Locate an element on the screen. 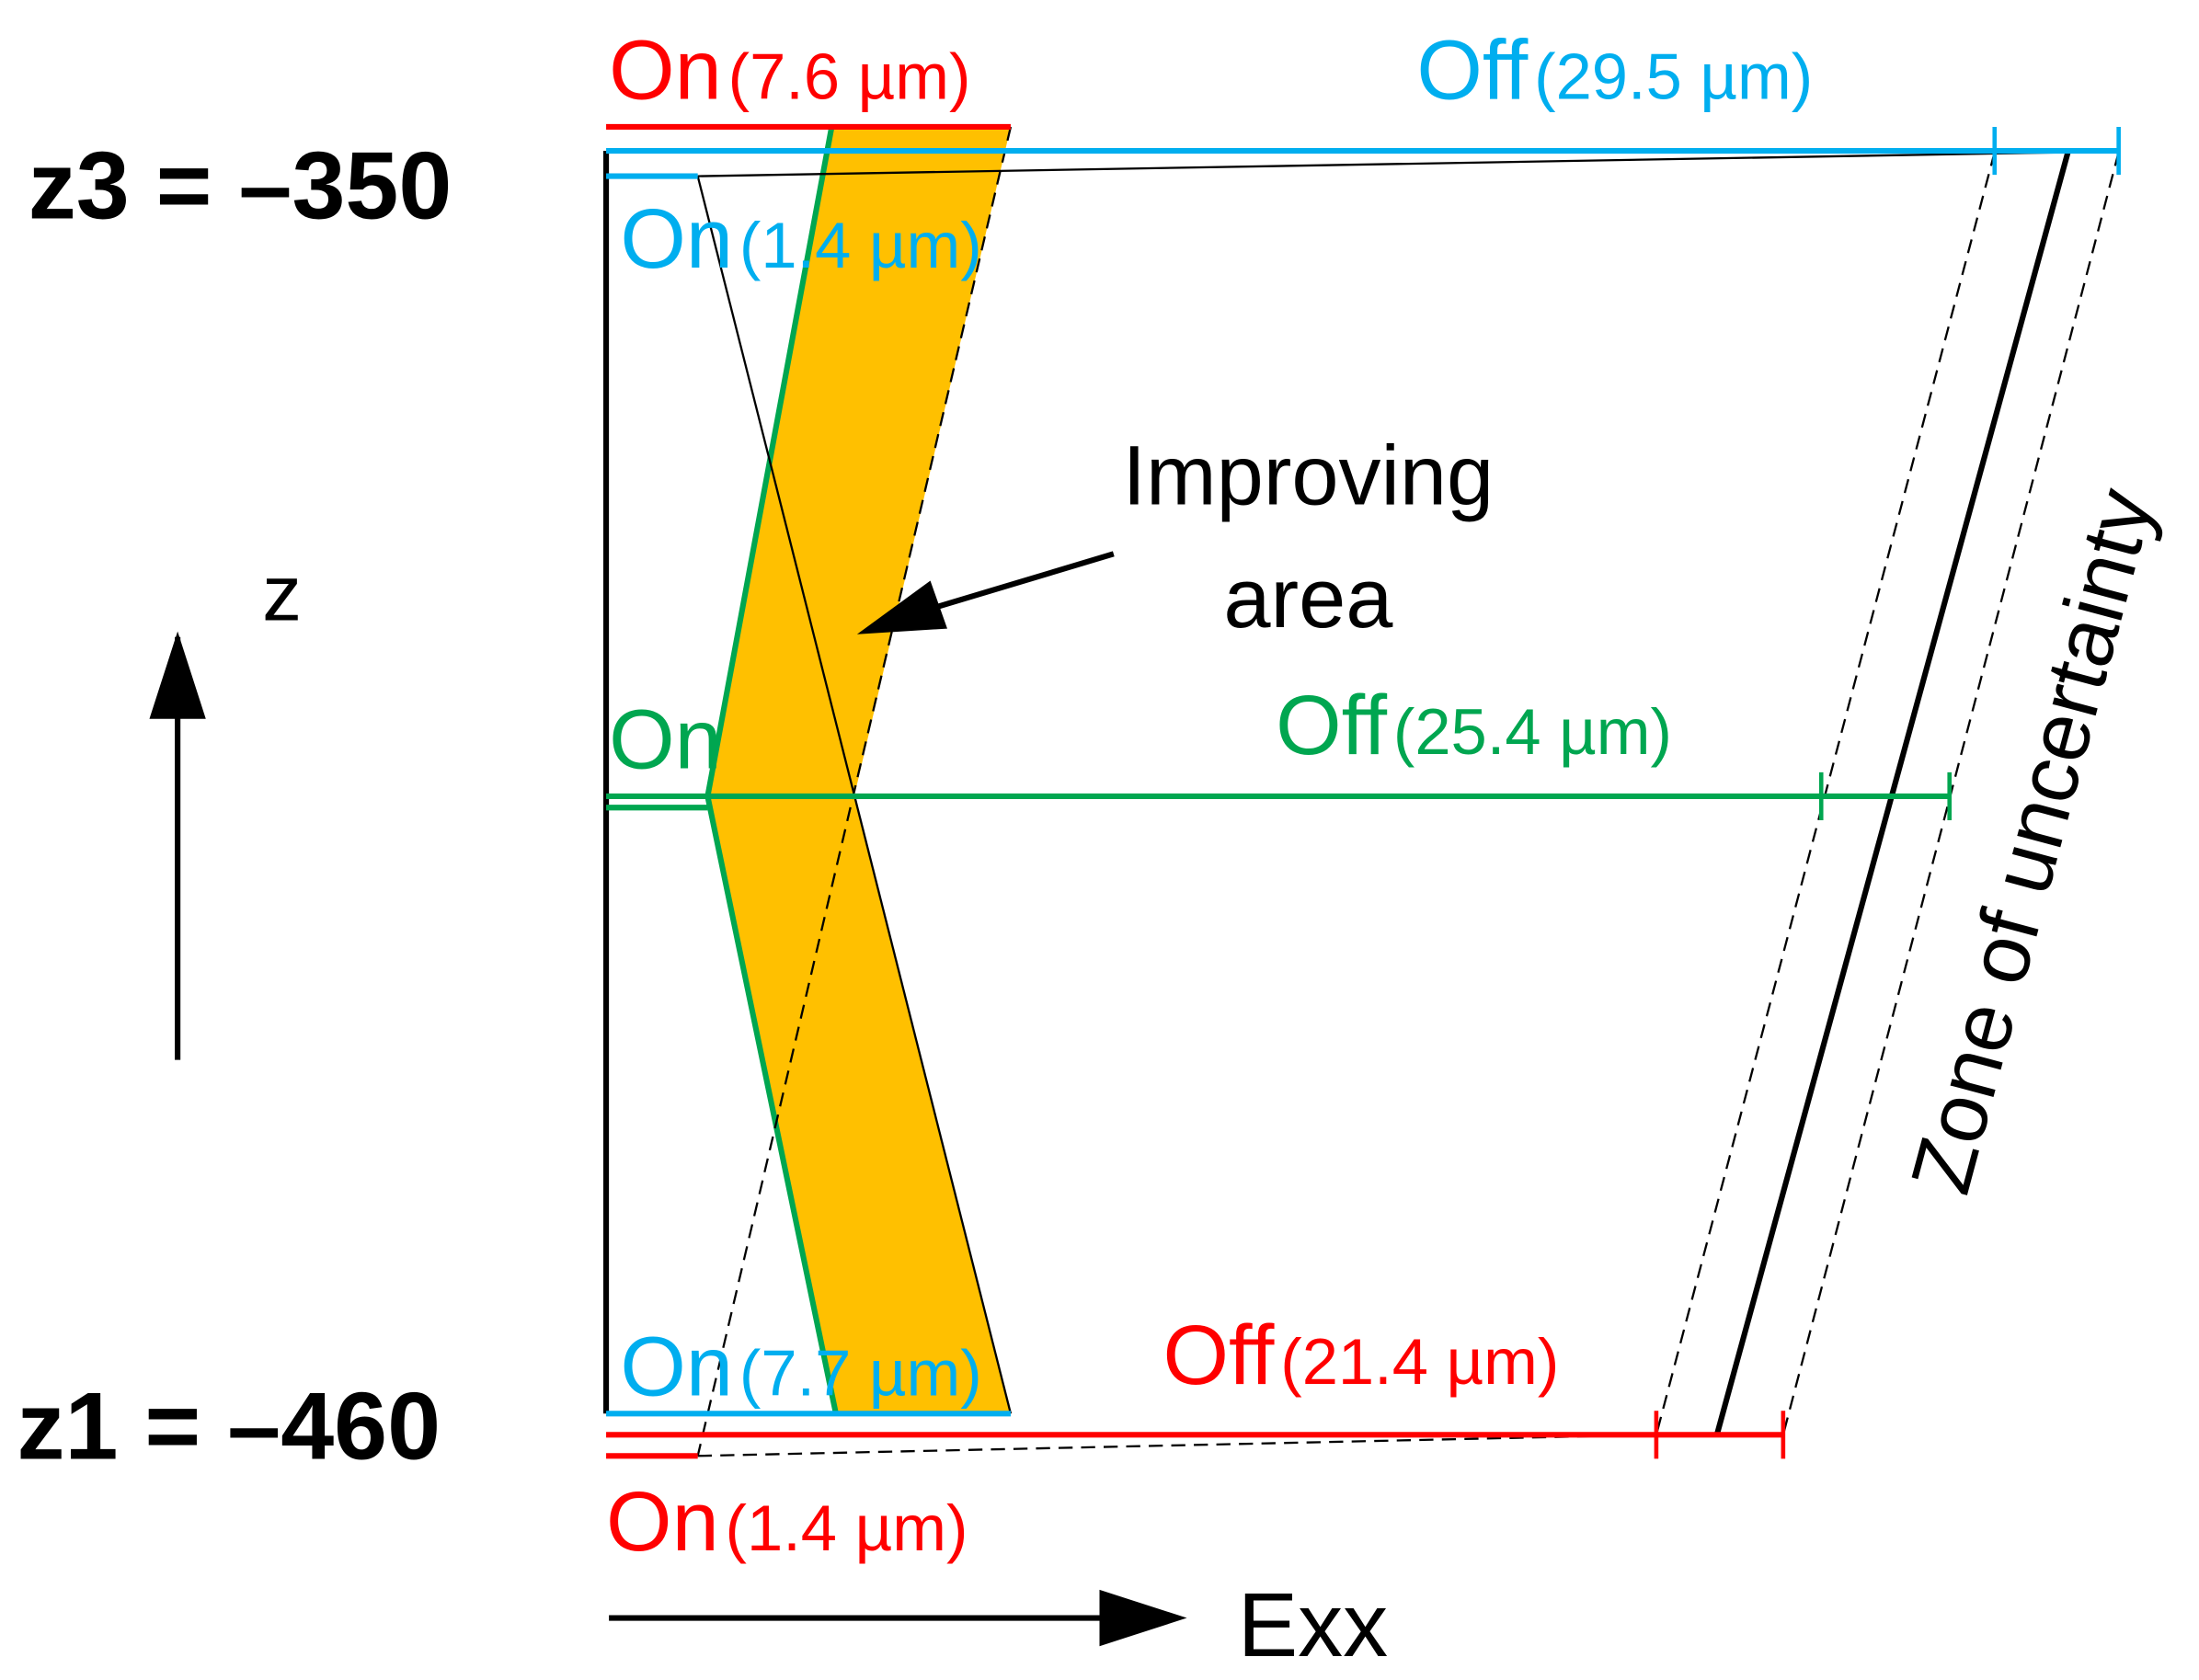  label: Off (21.4 µm) is located at coordinates (1360, 1355).